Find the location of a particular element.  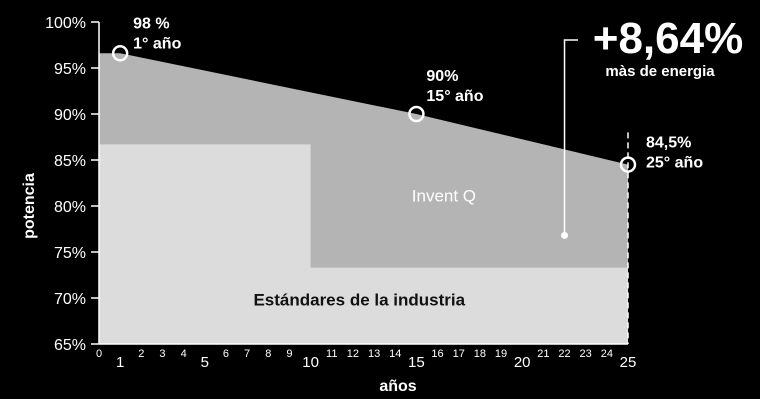

callout-anchor-dot is located at coordinates (565, 235).